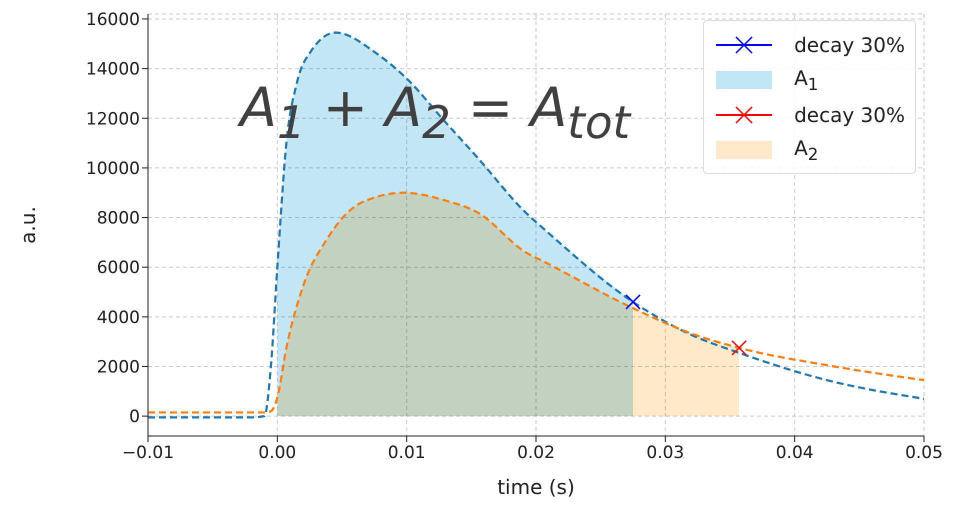  What do you see at coordinates (665, 453) in the screenshot?
I see `x-tick-label: 0.03` at bounding box center [665, 453].